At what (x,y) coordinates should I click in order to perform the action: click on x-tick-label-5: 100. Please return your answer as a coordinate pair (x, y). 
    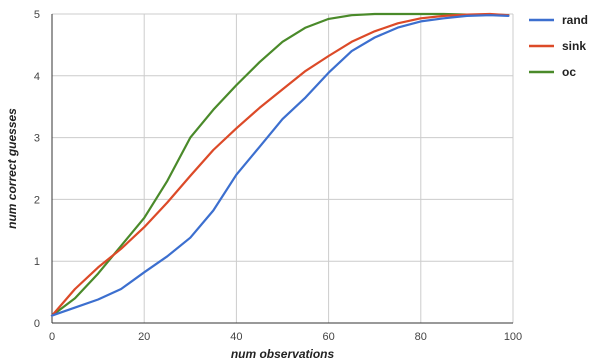
    Looking at the image, I should click on (513, 337).